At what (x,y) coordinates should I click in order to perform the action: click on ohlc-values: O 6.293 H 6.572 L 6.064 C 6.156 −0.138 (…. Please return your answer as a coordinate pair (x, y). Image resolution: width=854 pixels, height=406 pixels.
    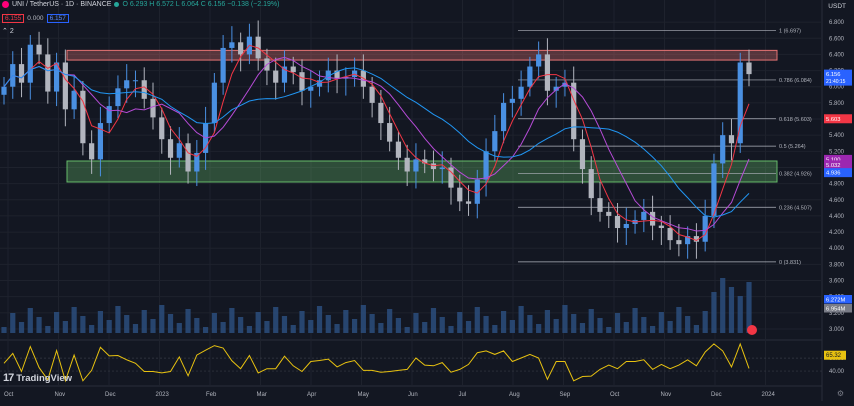
    Looking at the image, I should click on (201, 4).